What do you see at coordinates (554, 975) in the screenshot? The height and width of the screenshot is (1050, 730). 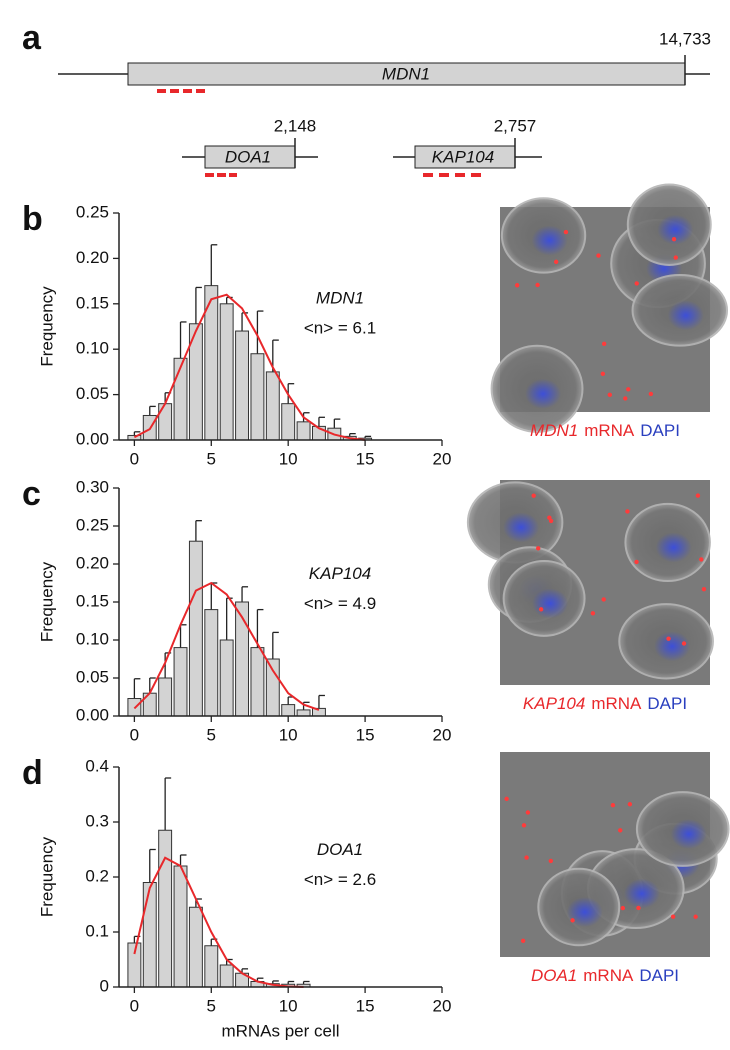 I see `caption-gene: DOA1` at bounding box center [554, 975].